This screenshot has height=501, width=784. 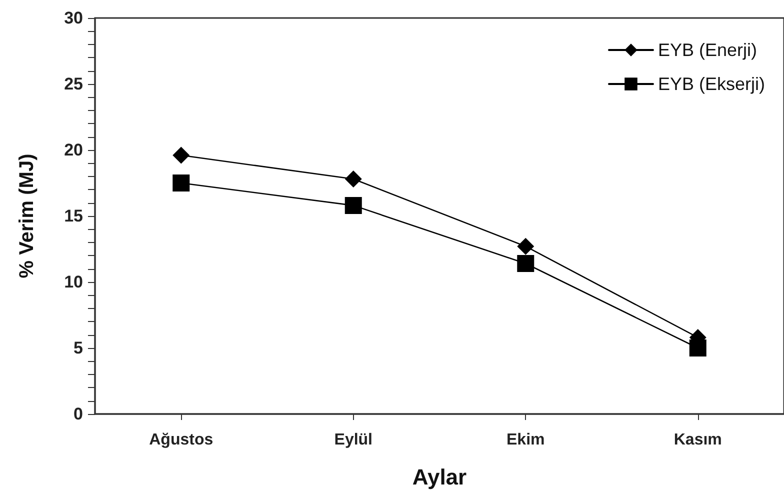 I want to click on x-axis-title: Aylar, so click(x=440, y=477).